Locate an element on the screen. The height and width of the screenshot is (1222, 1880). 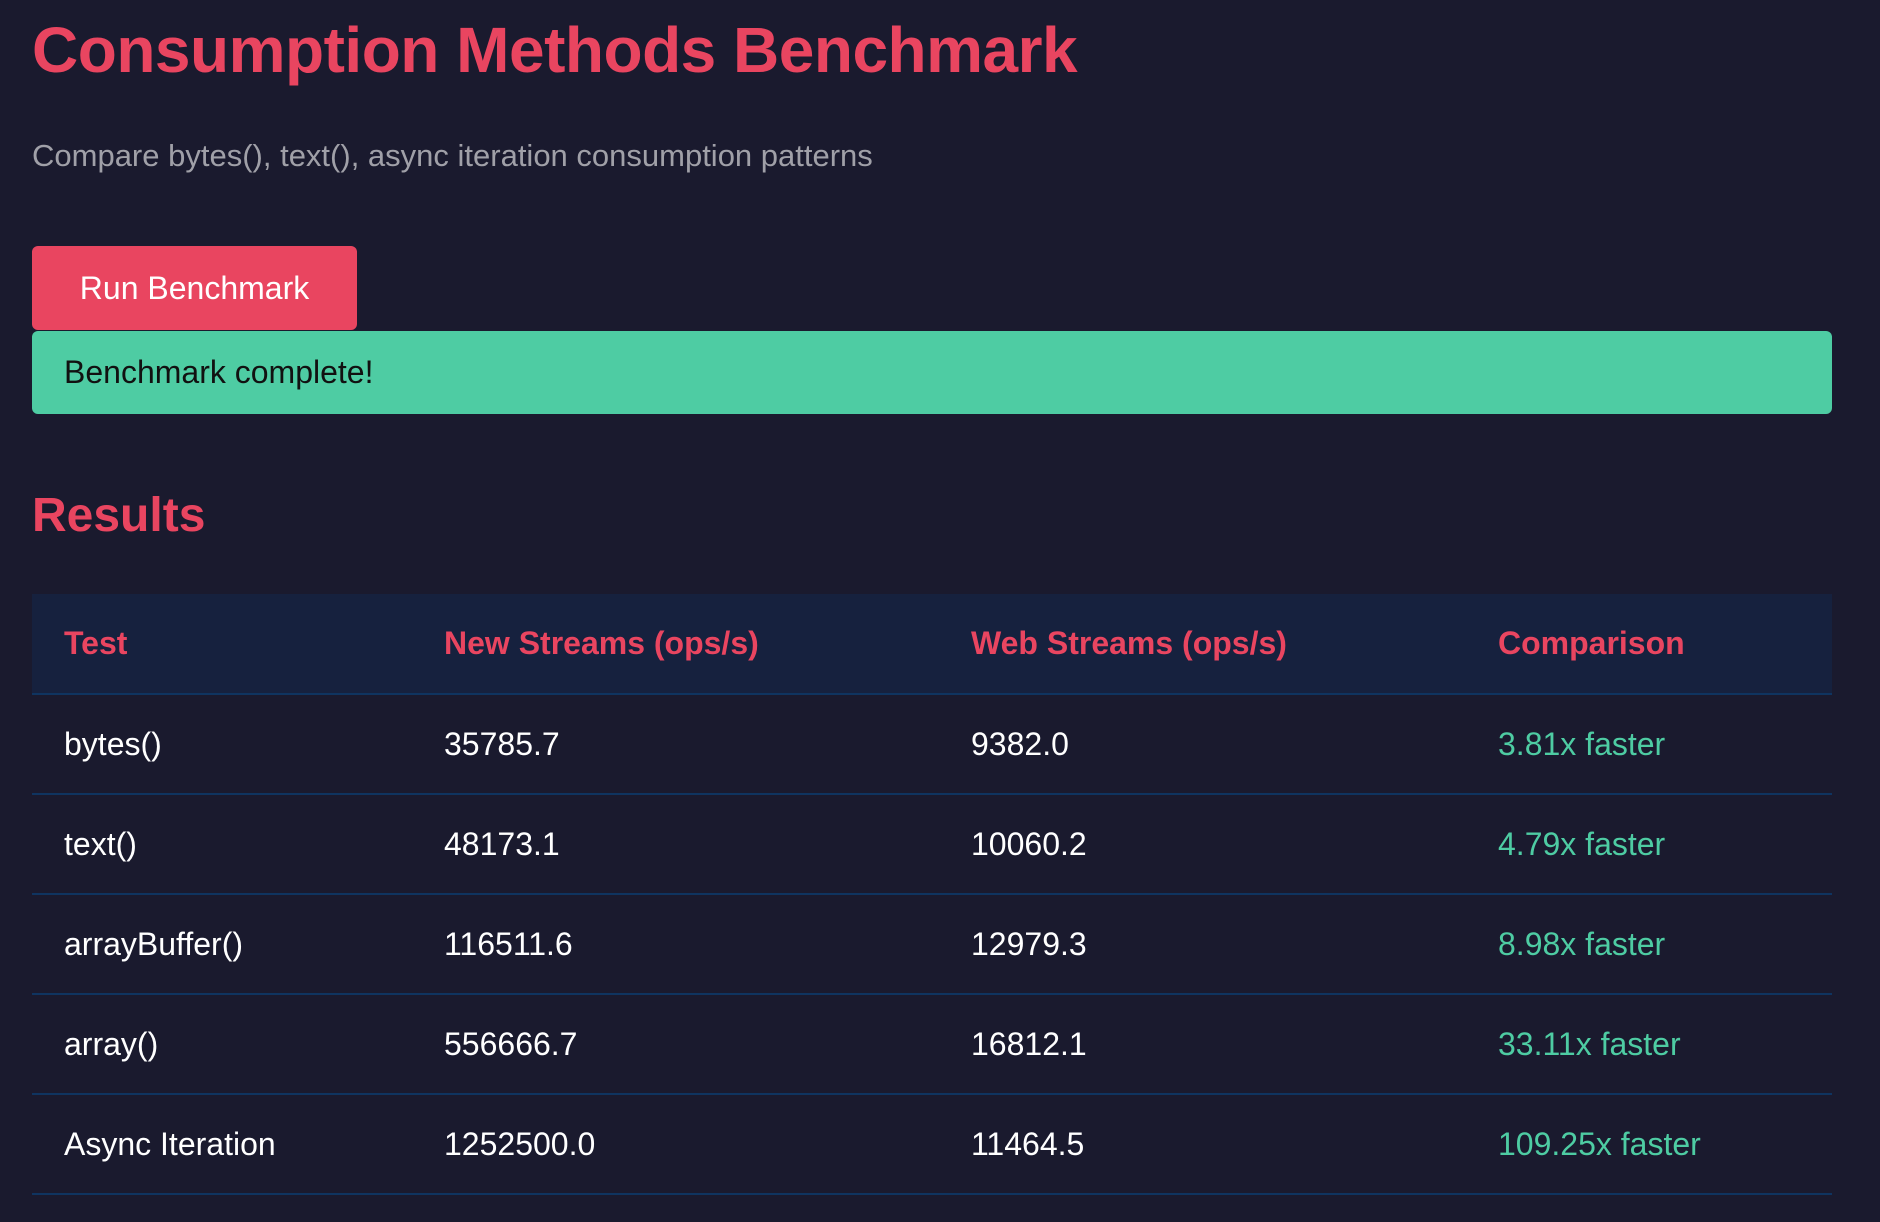
cell-comparison: 4.79x faster is located at coordinates (1649, 844).